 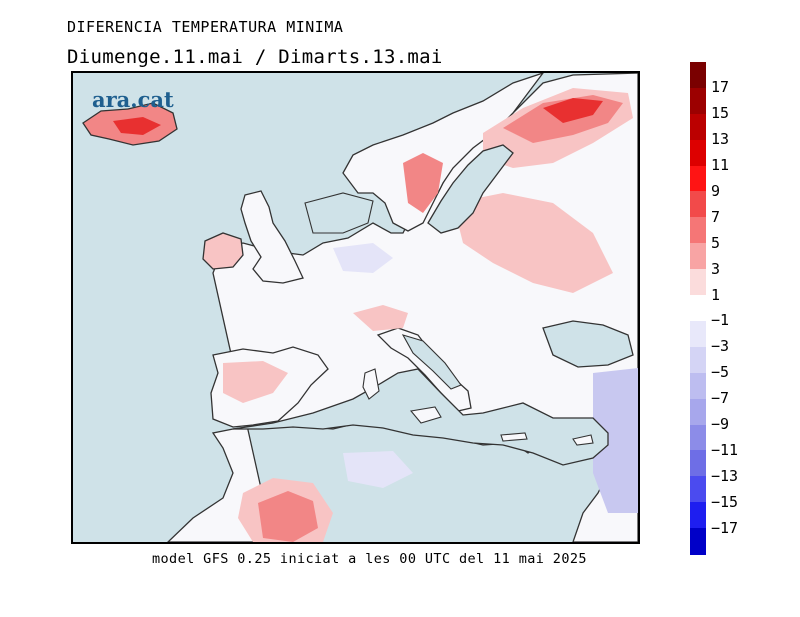 What do you see at coordinates (363, 258) in the screenshot?
I see `cool-anomaly-germany` at bounding box center [363, 258].